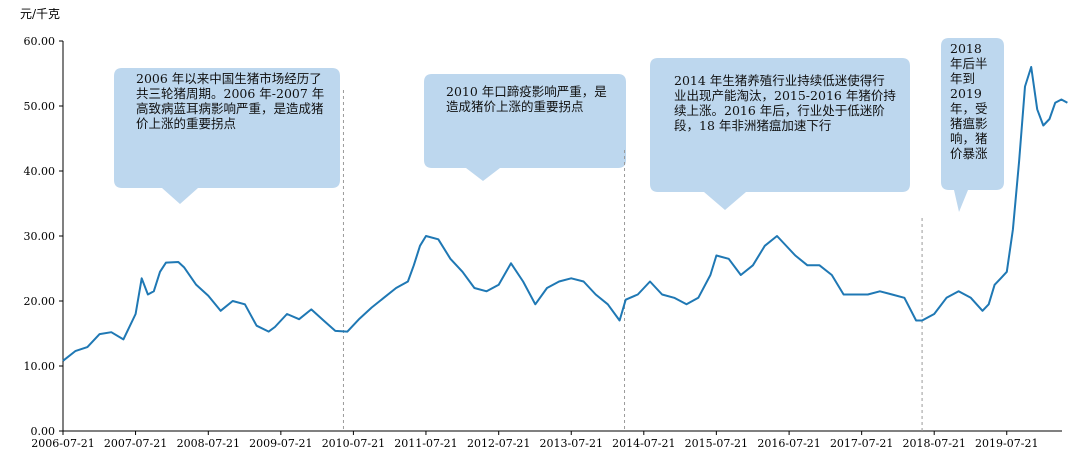 The image size is (1080, 458). Describe the element at coordinates (571, 443) in the screenshot. I see `x-tick-label: 2013-07-21` at that location.